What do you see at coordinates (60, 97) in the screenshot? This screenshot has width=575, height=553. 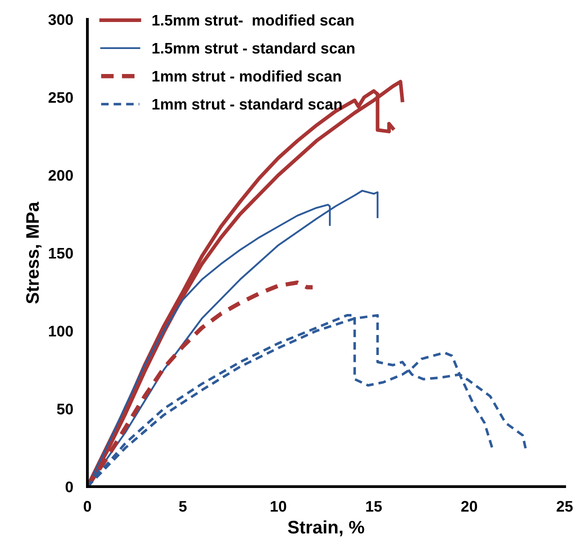 I see `y-tick-label: 250` at bounding box center [60, 97].